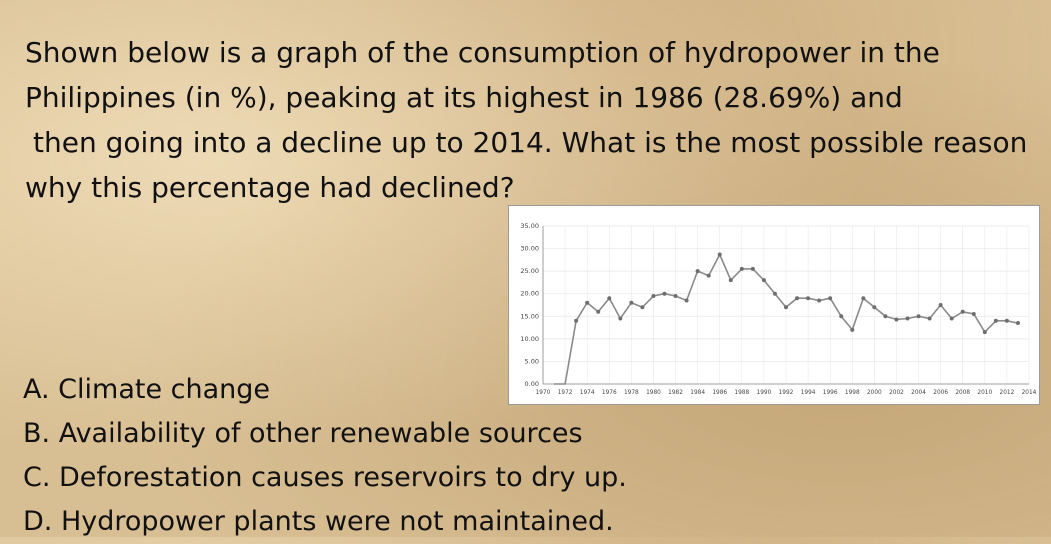 This screenshot has width=1051, height=544. Describe the element at coordinates (940, 393) in the screenshot. I see `x-tick-label: 2006` at that location.